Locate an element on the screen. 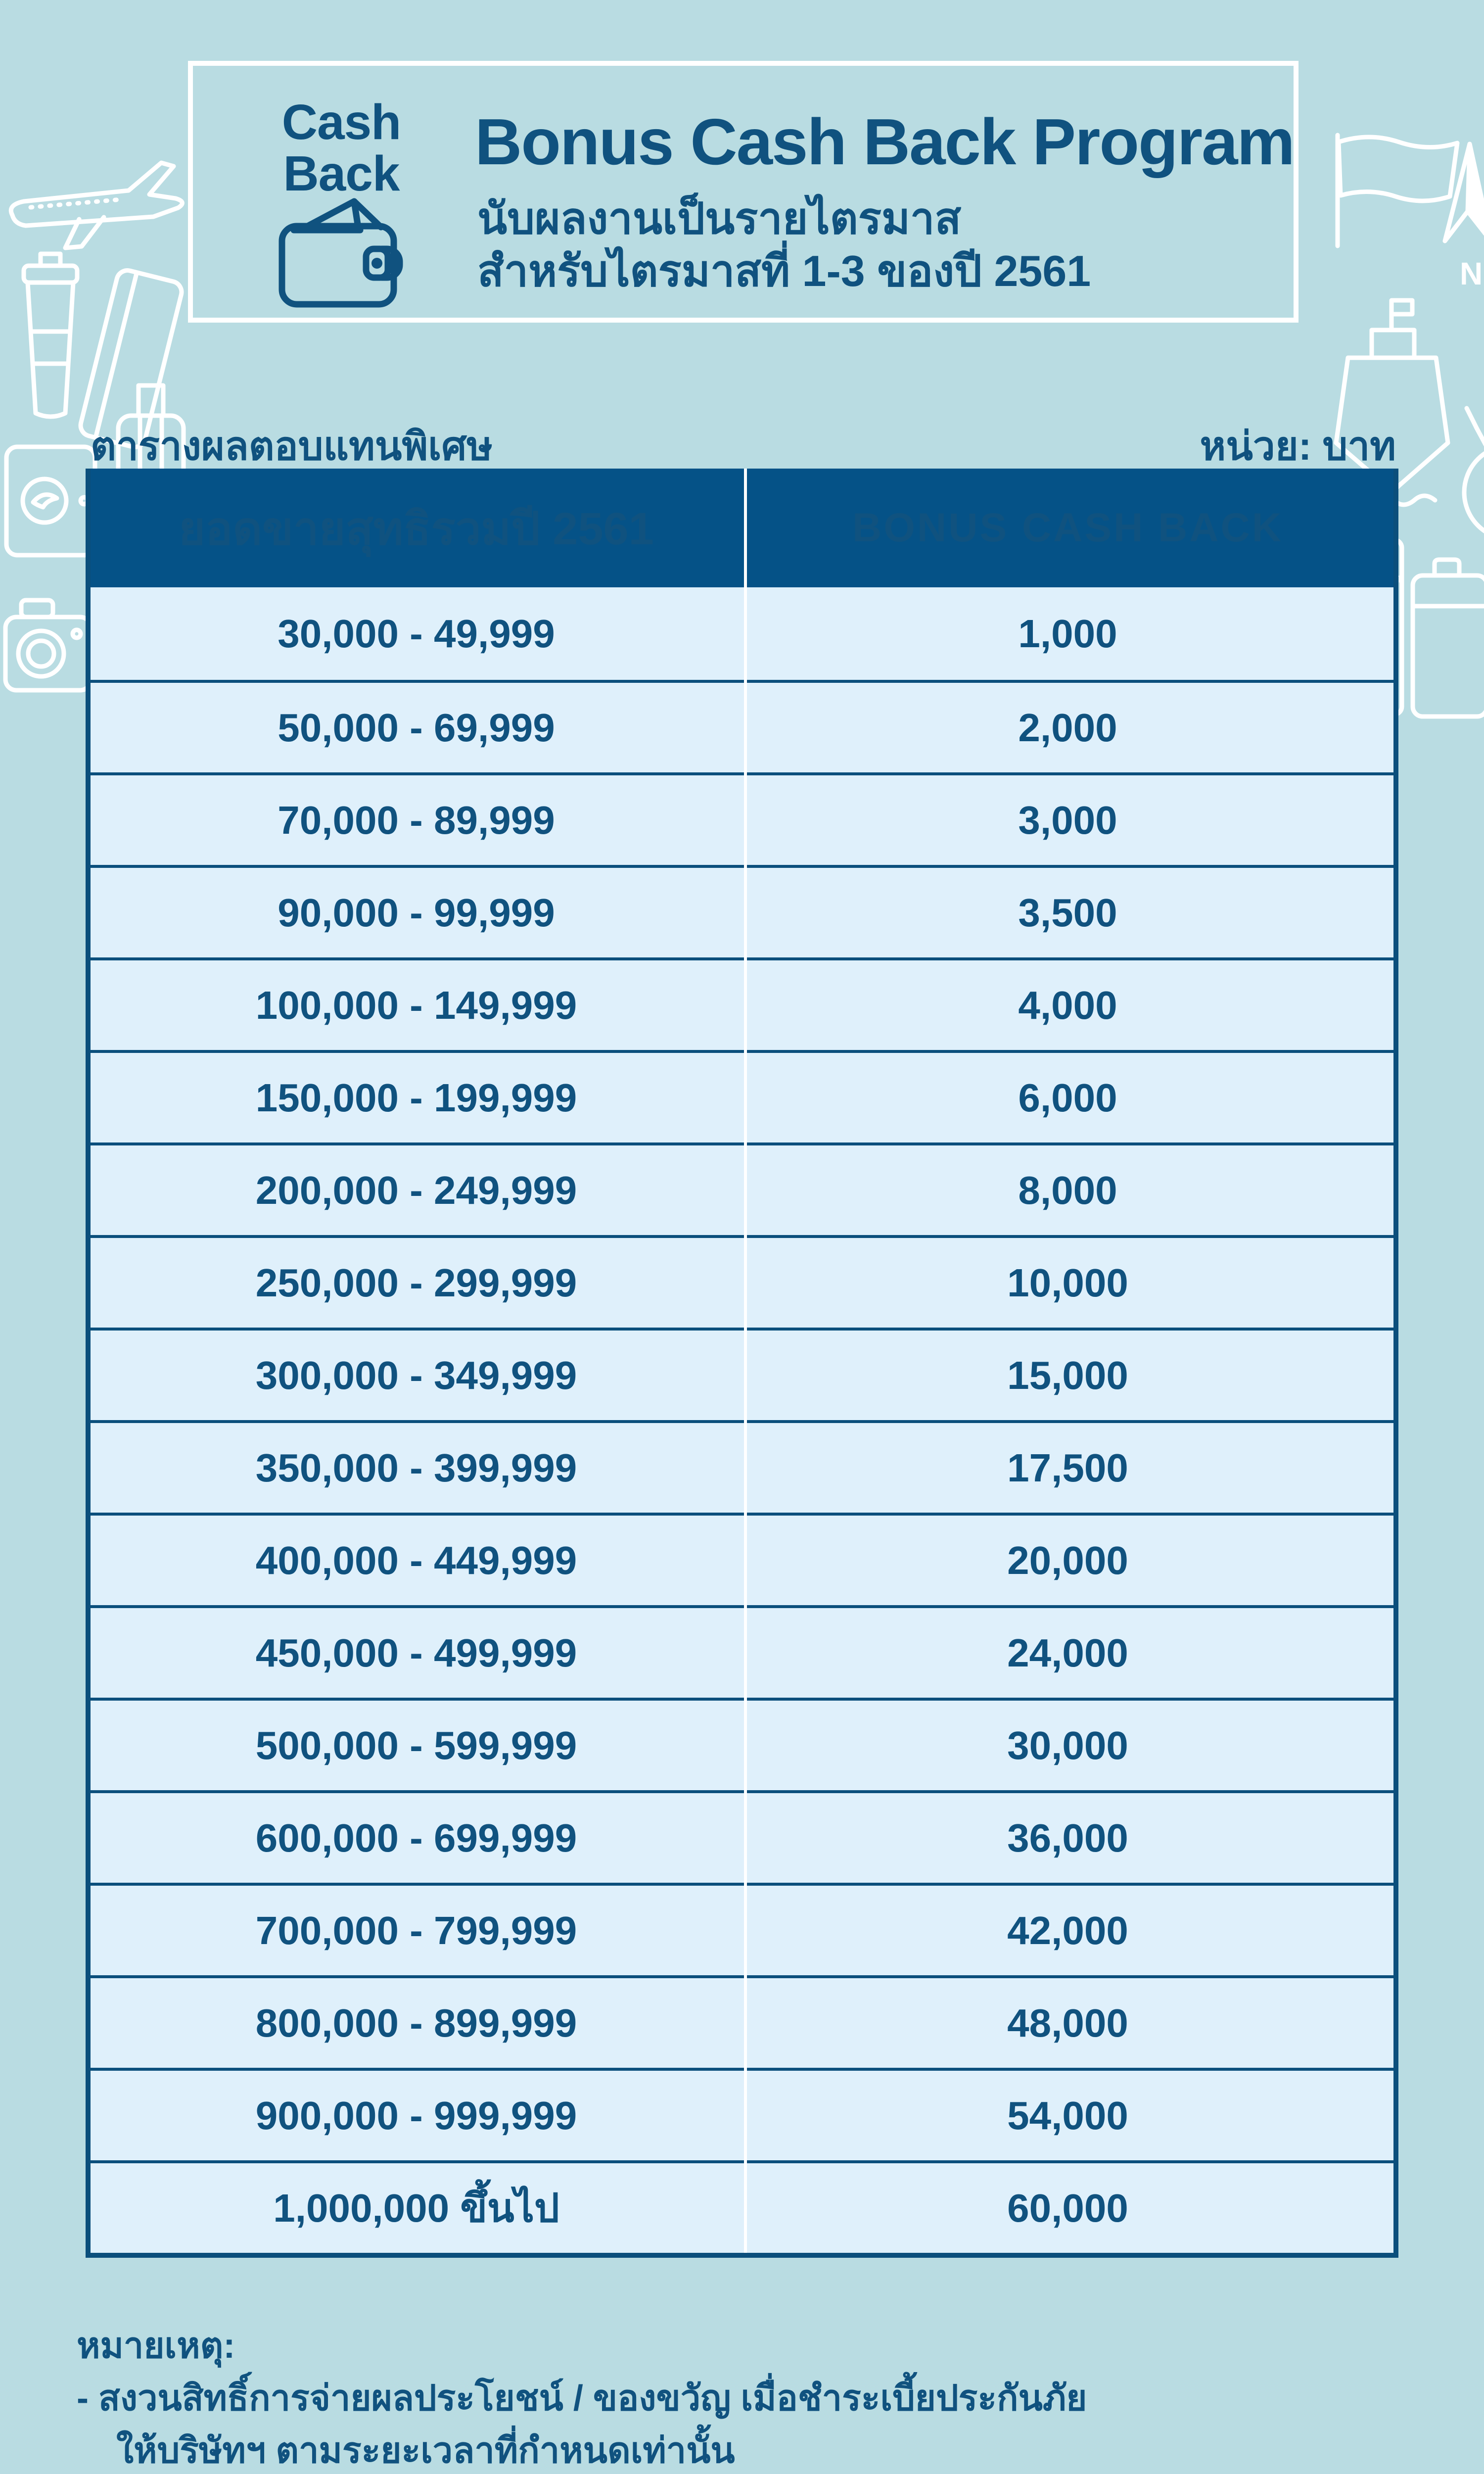 The image size is (1484, 2474). table-row: 1,000,000 ขึ้นไป 60,000 is located at coordinates (742, 2207).